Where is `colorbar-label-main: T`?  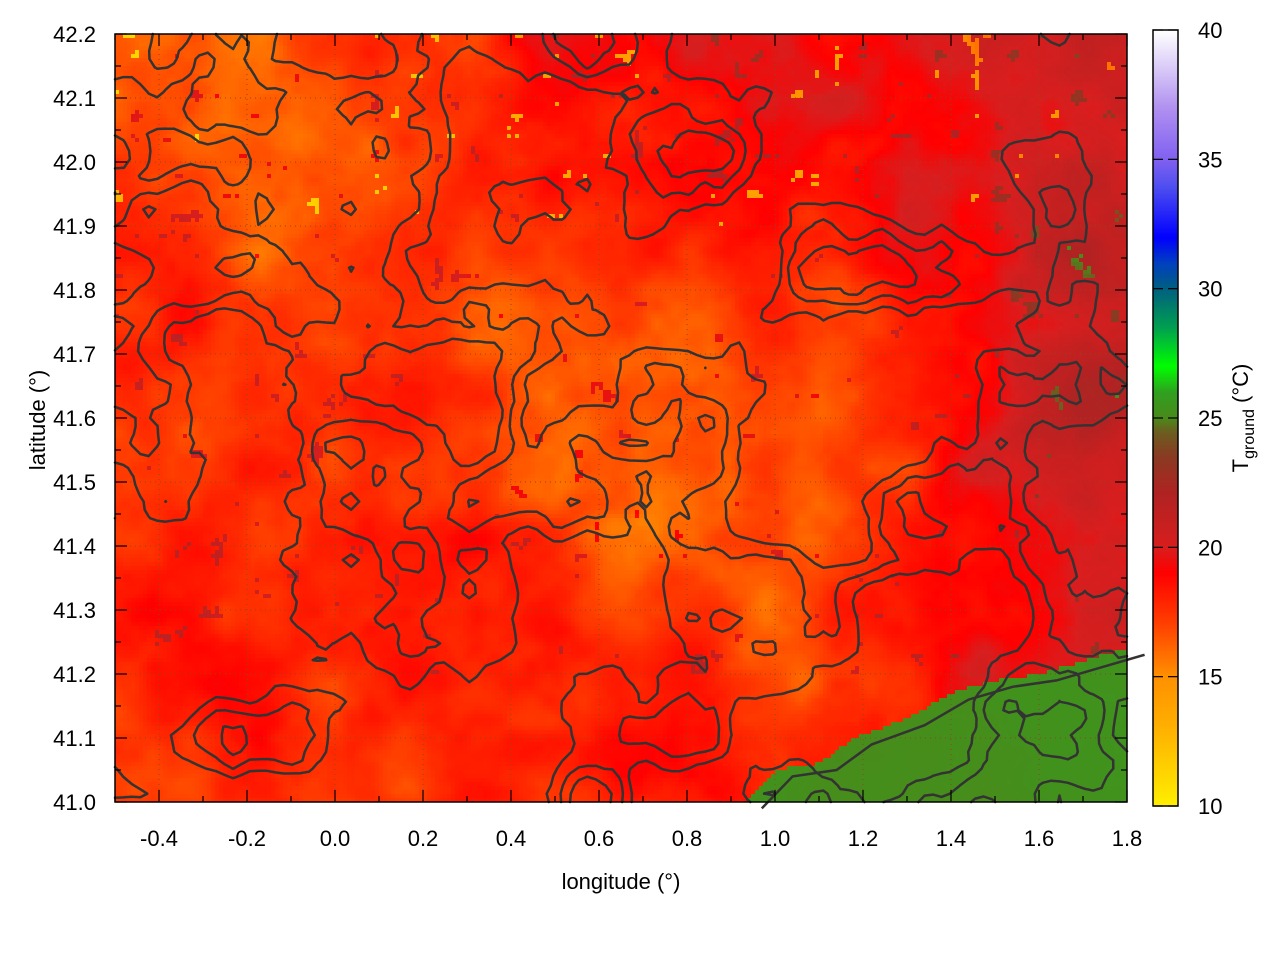
colorbar-label-main: T is located at coordinates (1240, 465).